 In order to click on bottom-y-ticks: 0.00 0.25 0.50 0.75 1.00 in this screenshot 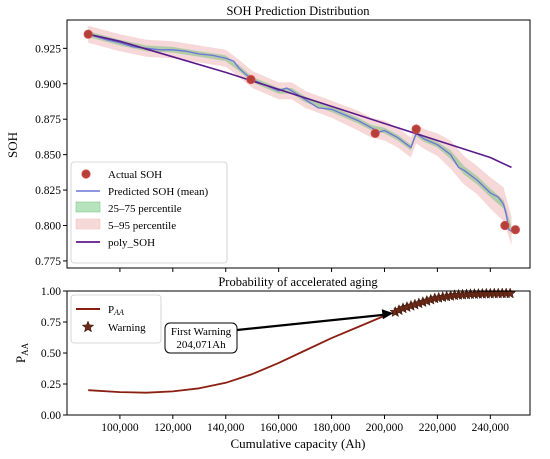, I will do `click(54, 354)`.